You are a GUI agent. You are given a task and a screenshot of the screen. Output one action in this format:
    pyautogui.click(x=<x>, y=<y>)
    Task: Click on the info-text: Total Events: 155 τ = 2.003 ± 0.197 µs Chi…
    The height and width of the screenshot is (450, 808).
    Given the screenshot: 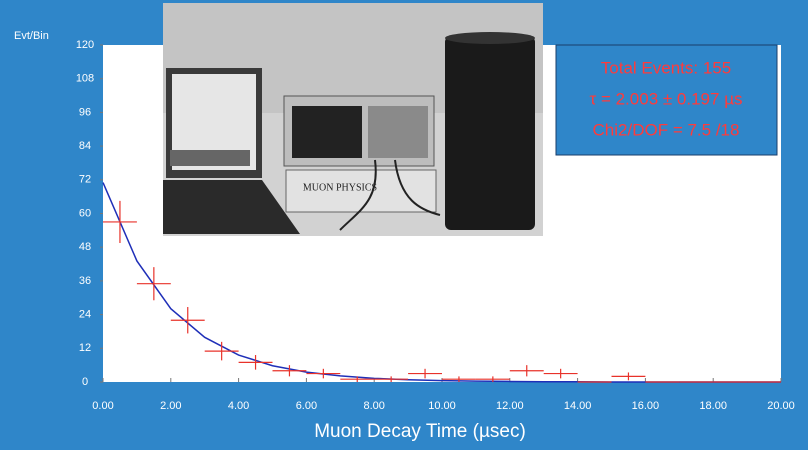 What is the action you would take?
    pyautogui.click(x=666, y=98)
    